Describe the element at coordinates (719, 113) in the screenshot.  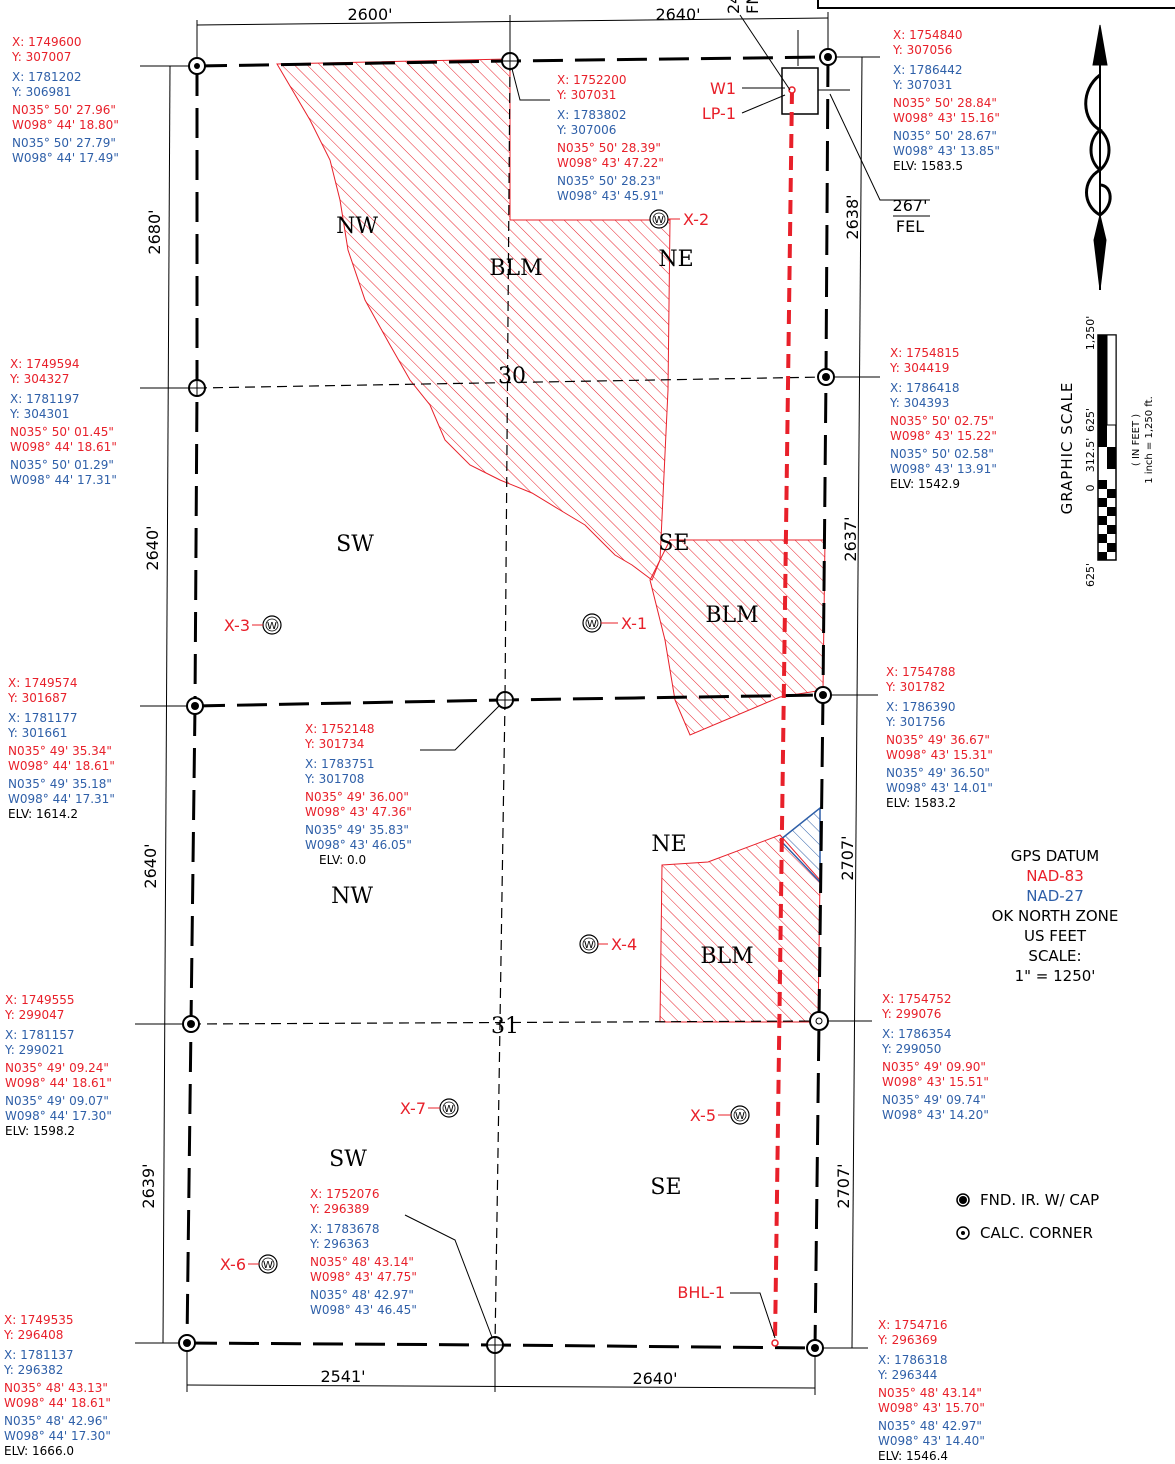
I see `lp1-label: LP-1` at that location.